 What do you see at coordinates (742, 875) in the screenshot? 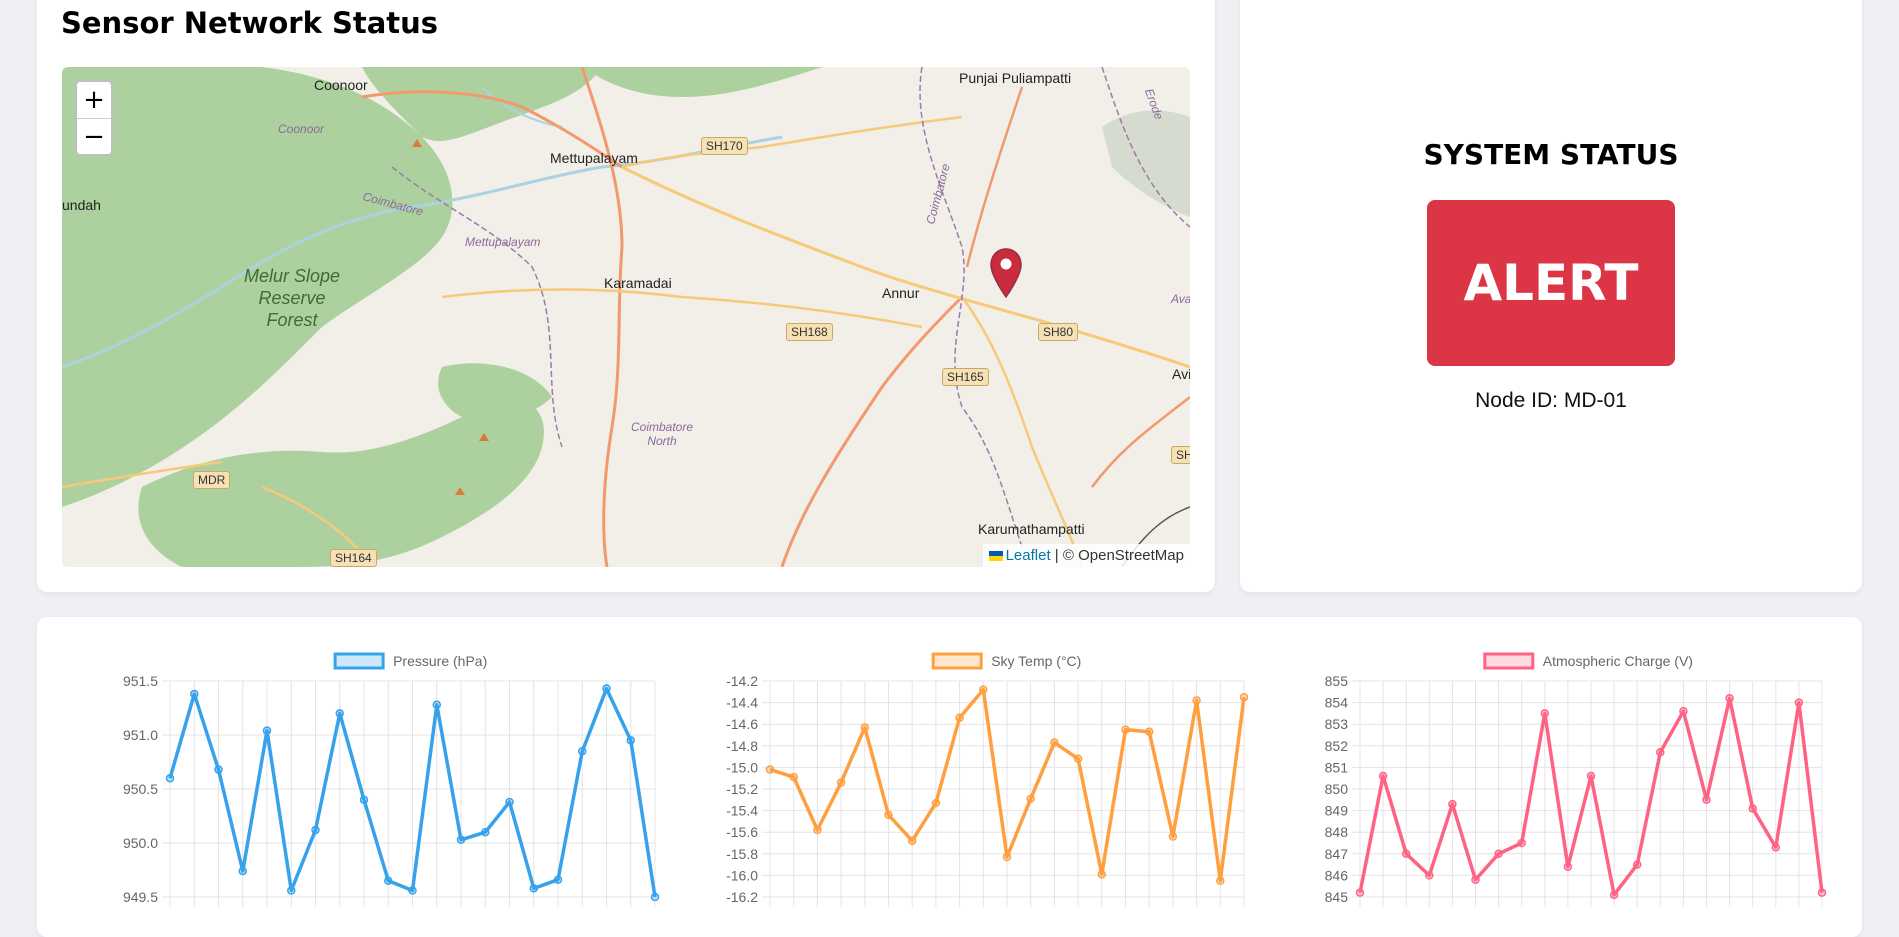
I see `sky-temp-y-tick-label: -16.0` at bounding box center [742, 875].